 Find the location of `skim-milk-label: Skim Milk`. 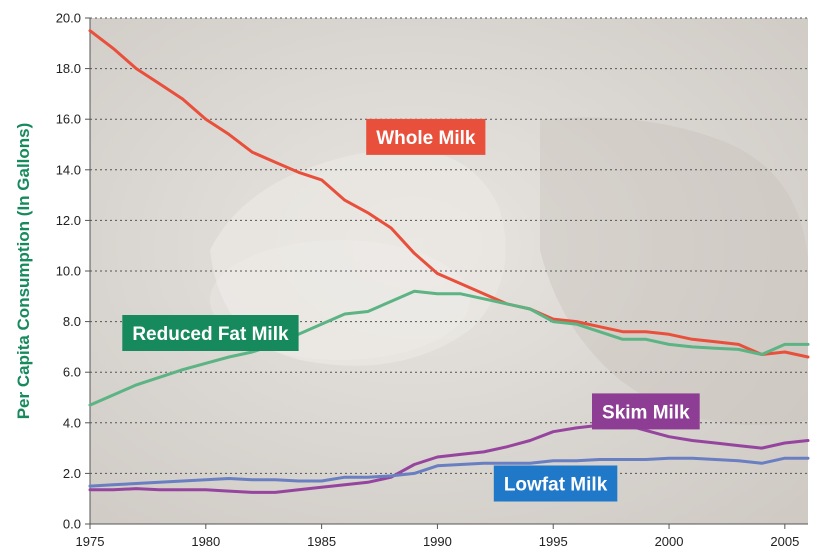

skim-milk-label: Skim Milk is located at coordinates (646, 411).